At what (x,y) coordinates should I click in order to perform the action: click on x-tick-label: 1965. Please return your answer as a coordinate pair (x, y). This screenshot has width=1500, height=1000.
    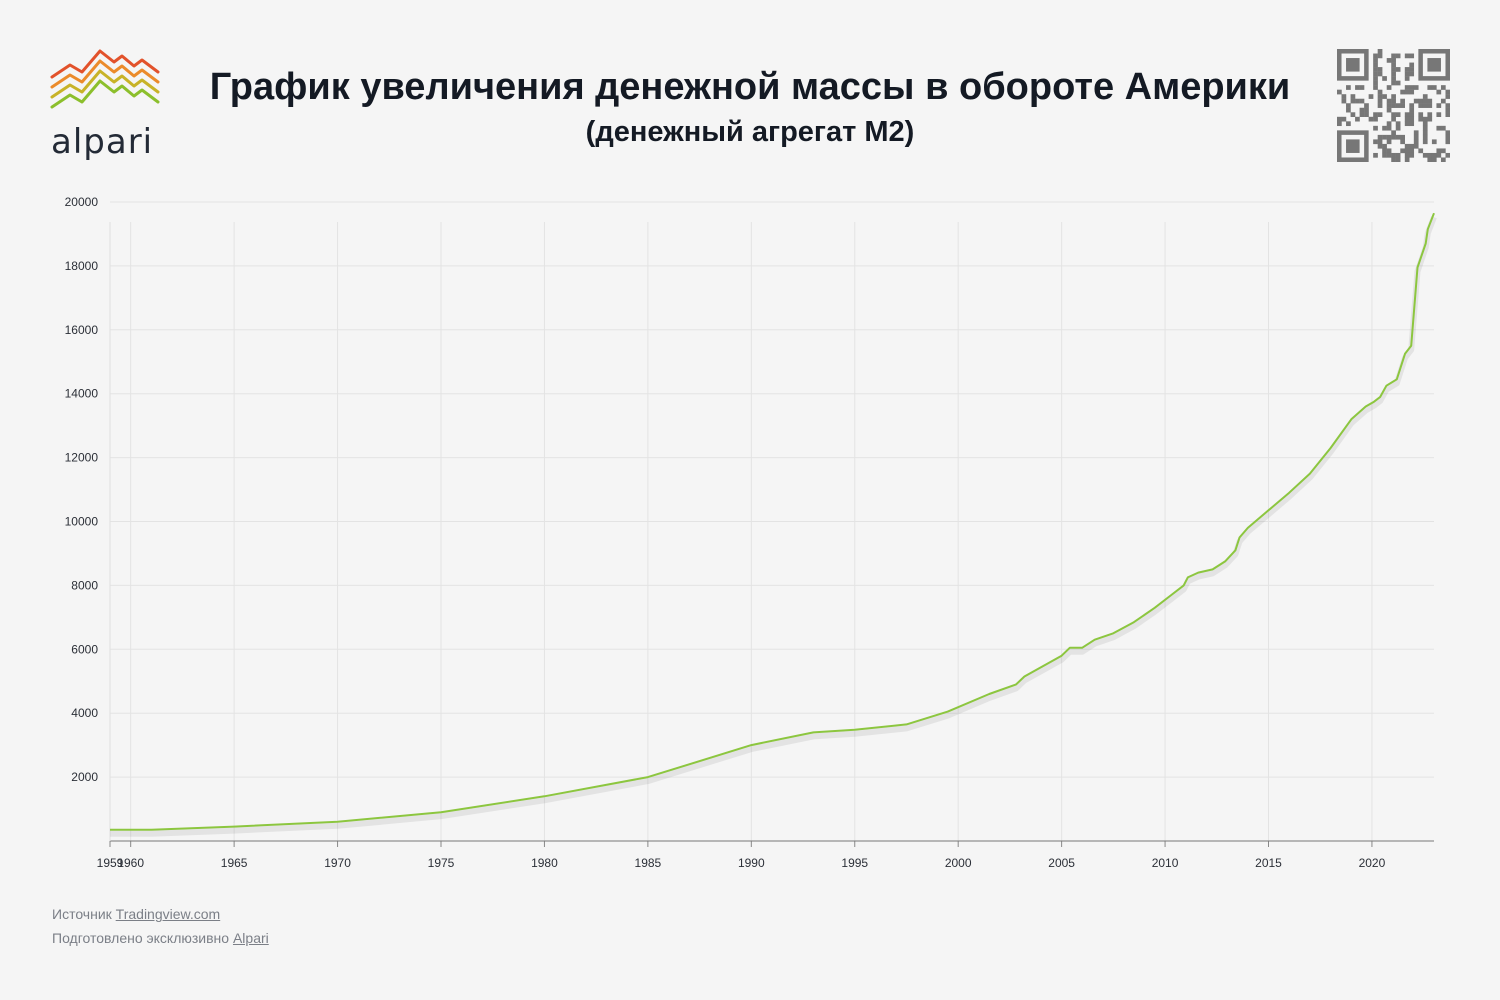
    Looking at the image, I should click on (234, 863).